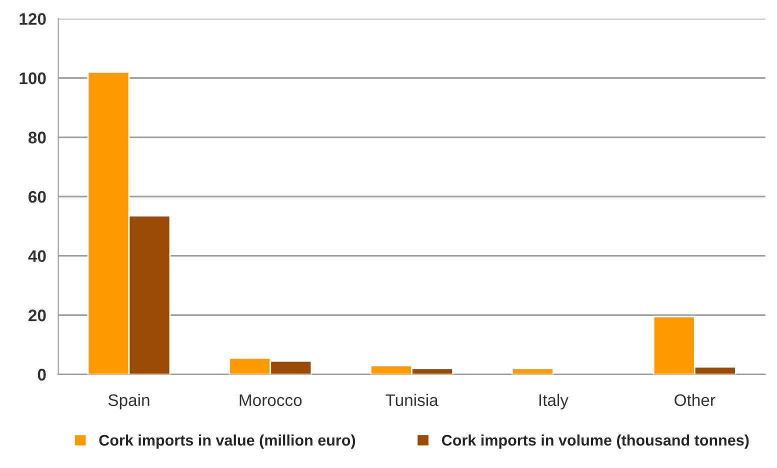  What do you see at coordinates (553, 402) in the screenshot?
I see `x-tick-label: Italy` at bounding box center [553, 402].